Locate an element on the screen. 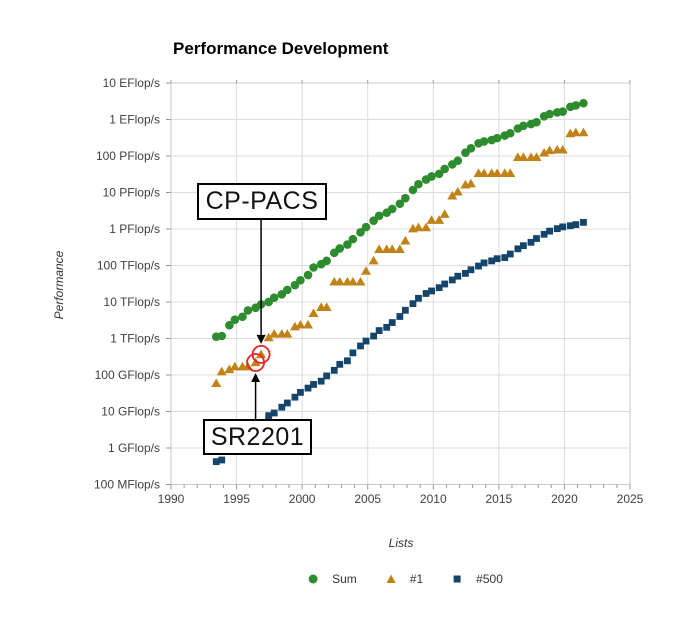 This screenshot has width=691, height=624. legend-item-sum: Sum is located at coordinates (332, 579).